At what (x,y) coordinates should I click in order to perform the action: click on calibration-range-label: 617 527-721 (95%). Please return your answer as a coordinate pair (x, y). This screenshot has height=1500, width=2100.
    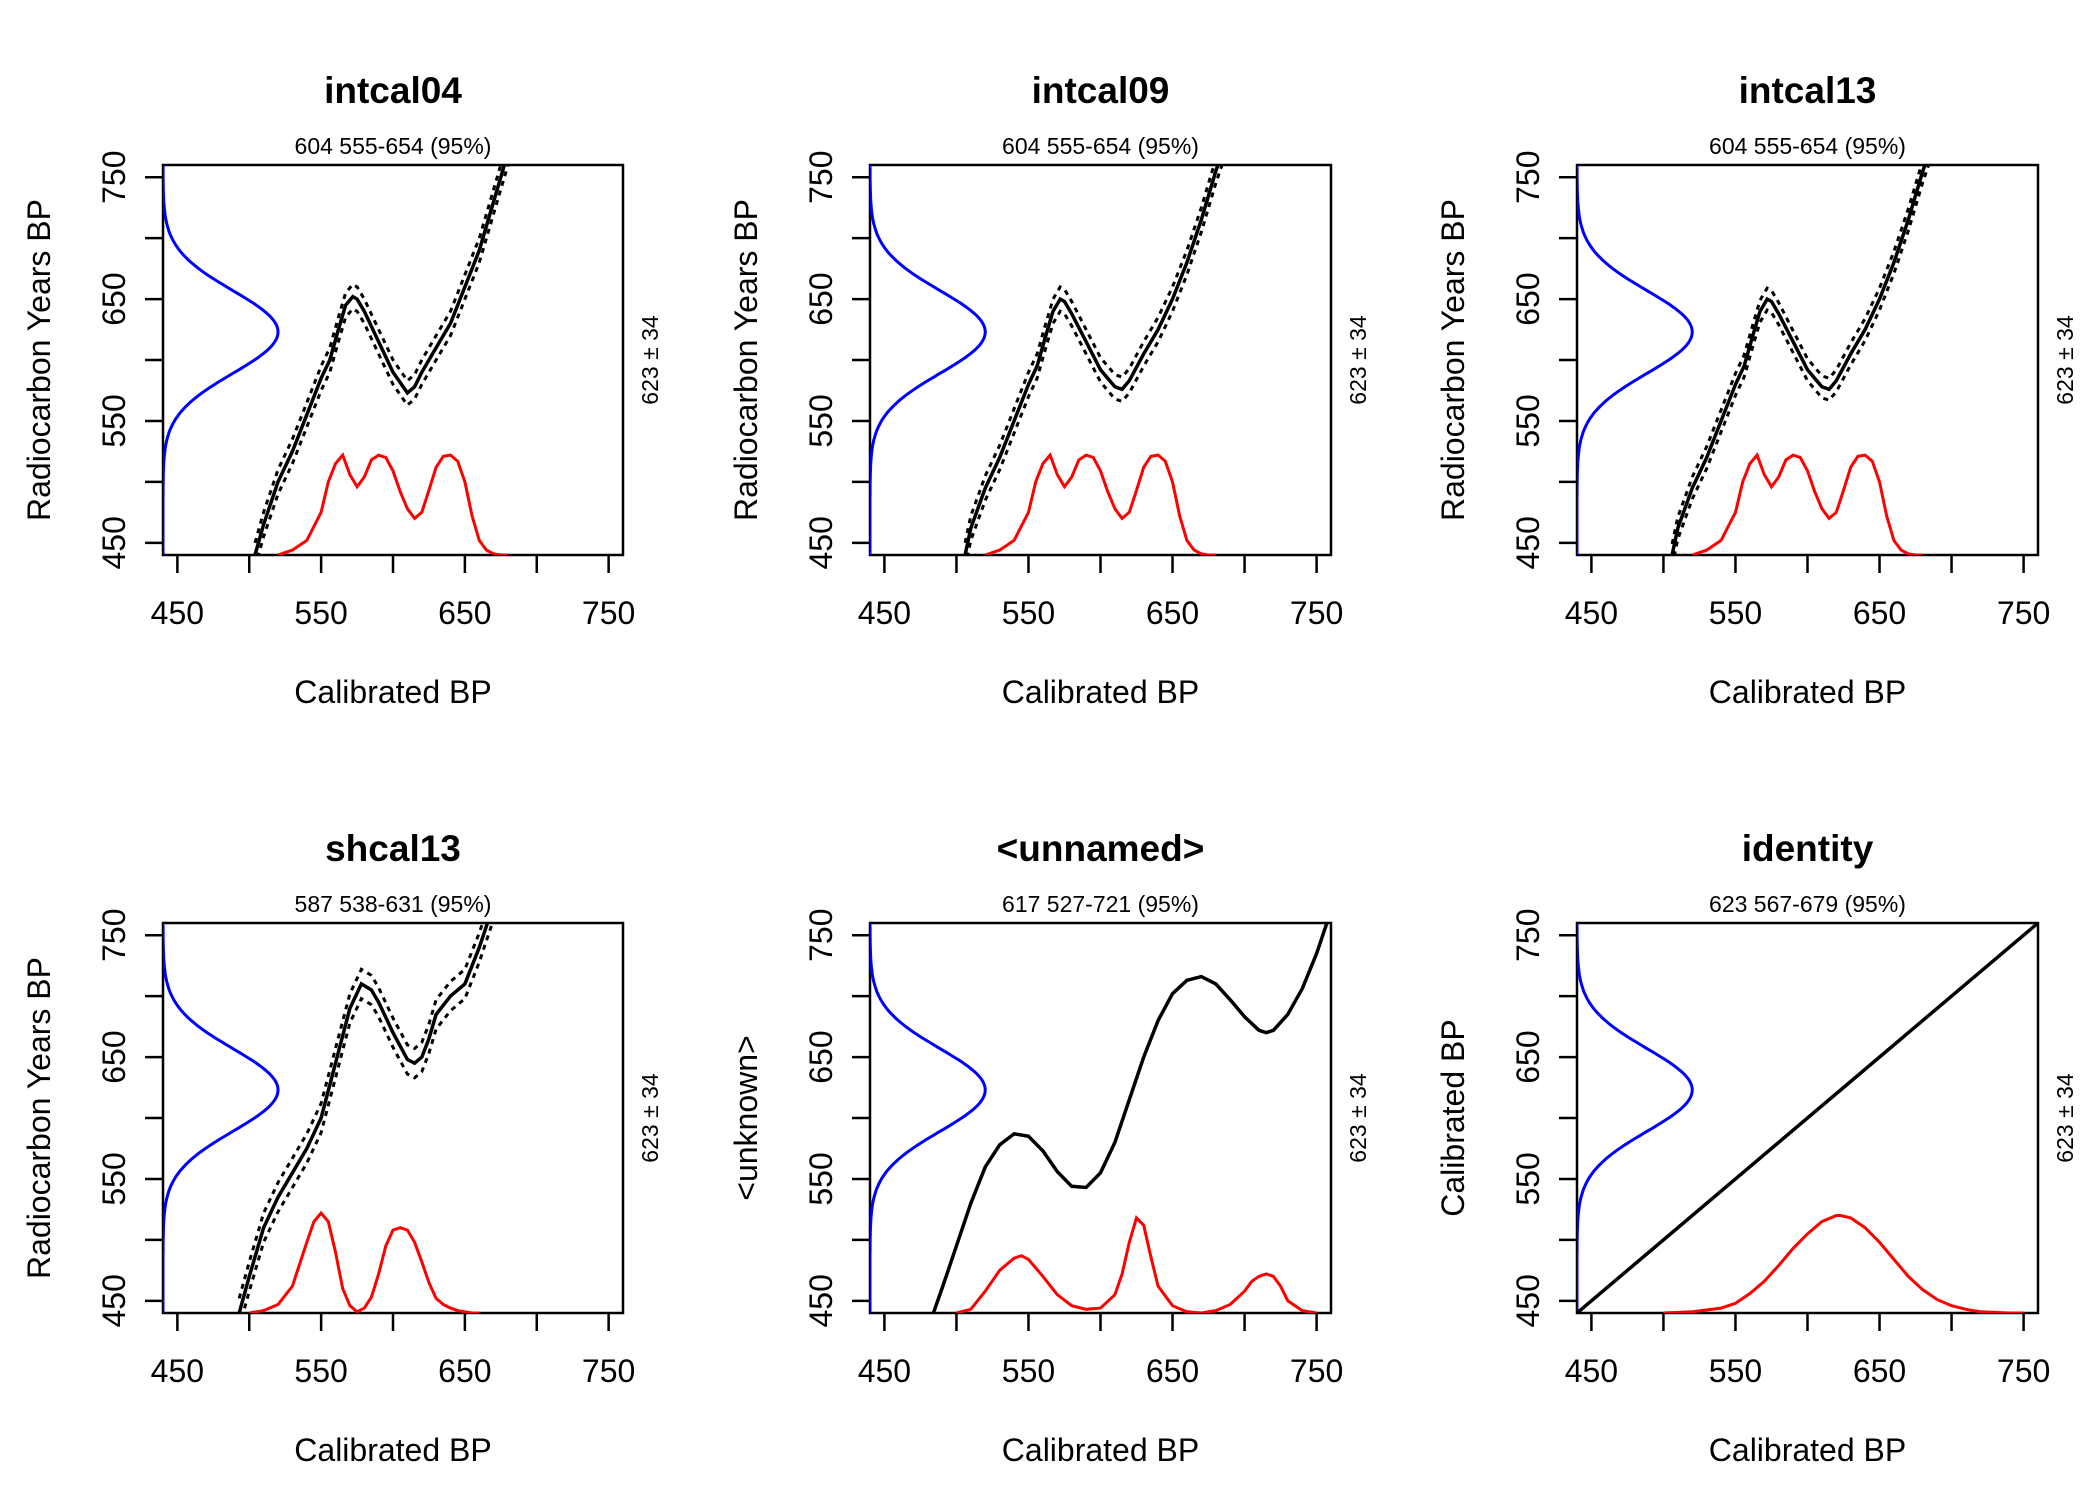
    Looking at the image, I should click on (1100, 904).